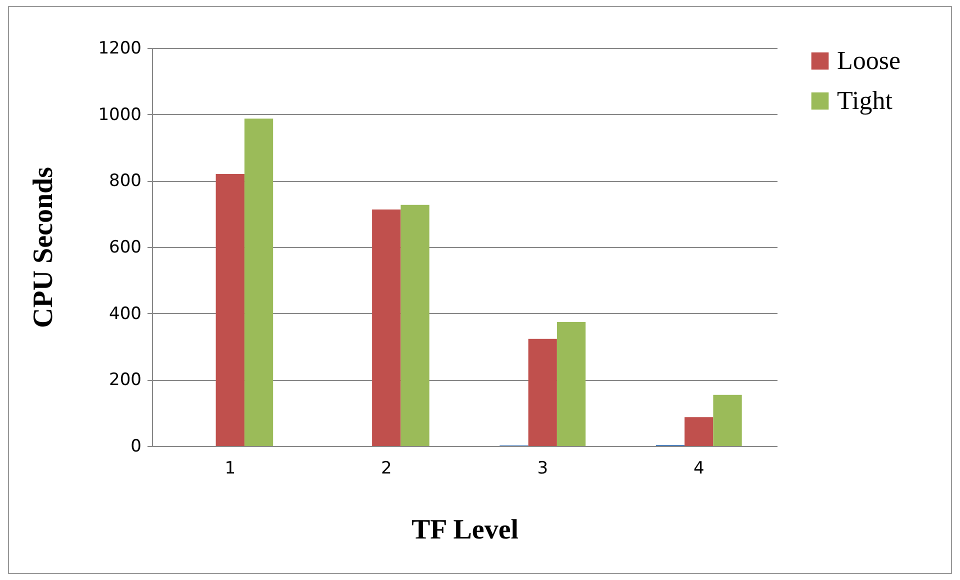 The height and width of the screenshot is (580, 960). Describe the element at coordinates (125, 380) in the screenshot. I see `y-tick-label: 200` at that location.